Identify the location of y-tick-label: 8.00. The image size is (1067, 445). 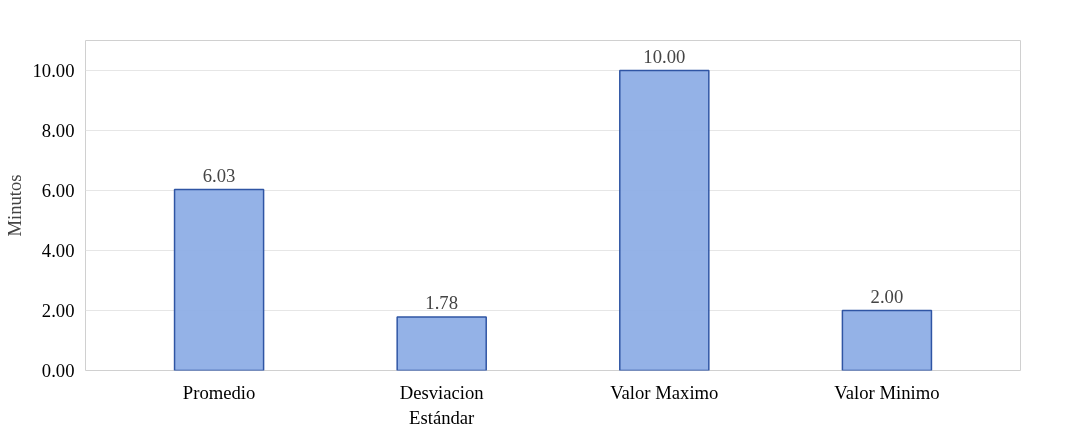
(58, 130).